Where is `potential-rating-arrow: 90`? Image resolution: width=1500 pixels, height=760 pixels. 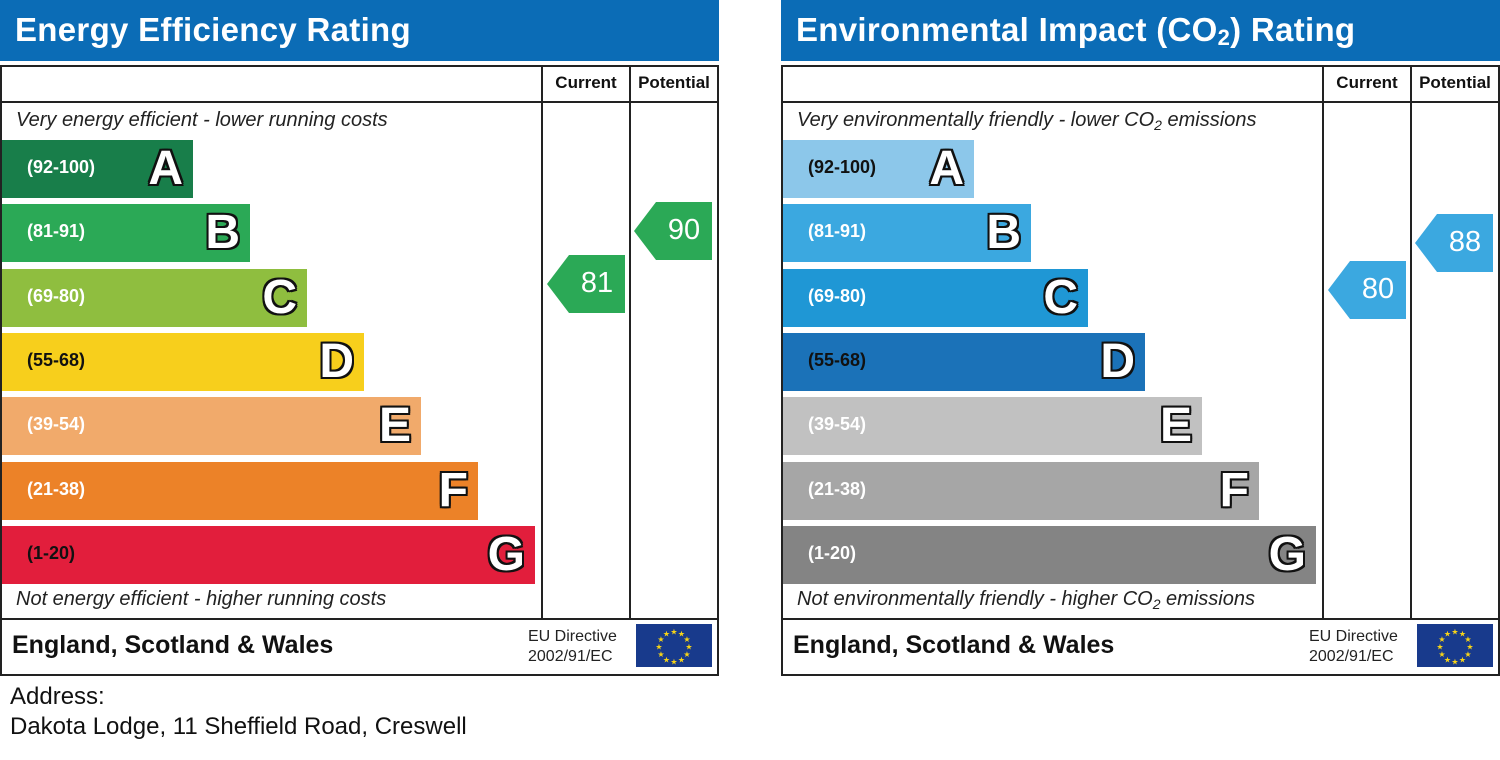
potential-rating-arrow: 90 is located at coordinates (673, 231).